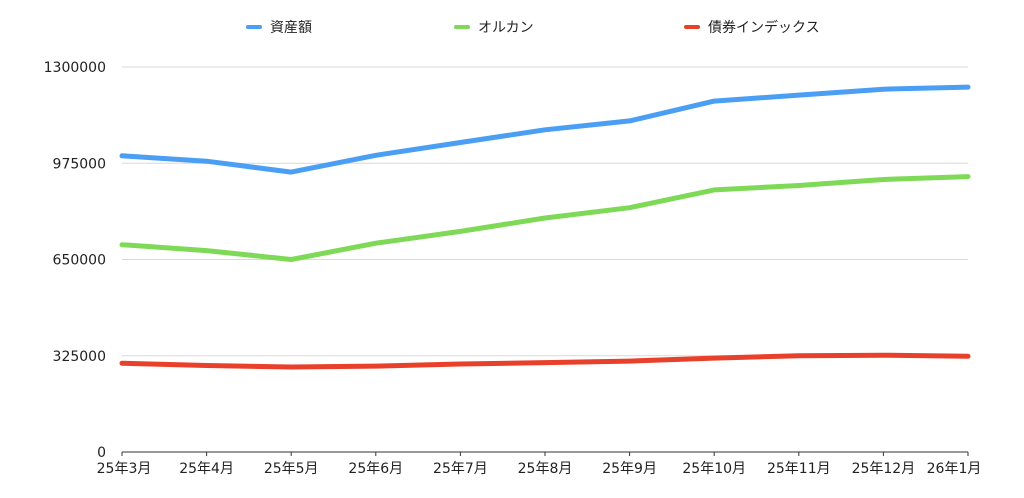 The height and width of the screenshot is (498, 1024). What do you see at coordinates (124, 469) in the screenshot?
I see `x-tick-label: 25年3月` at bounding box center [124, 469].